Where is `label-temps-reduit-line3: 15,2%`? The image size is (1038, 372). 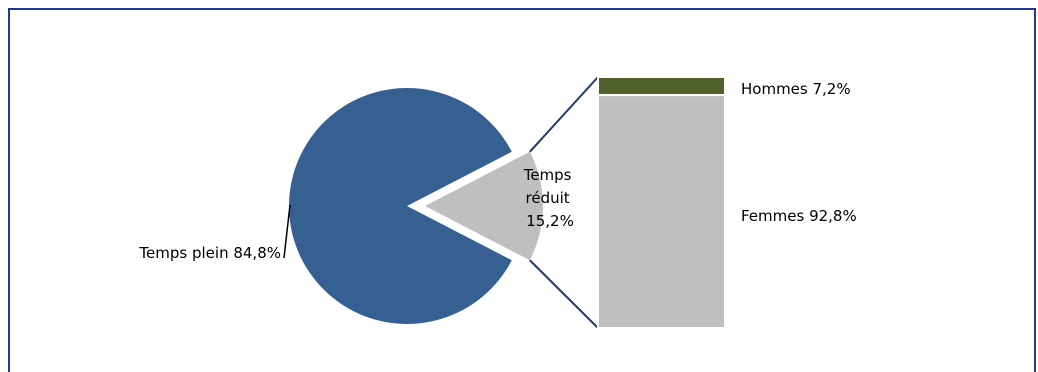 label-temps-reduit-line3: 15,2% is located at coordinates (550, 221).